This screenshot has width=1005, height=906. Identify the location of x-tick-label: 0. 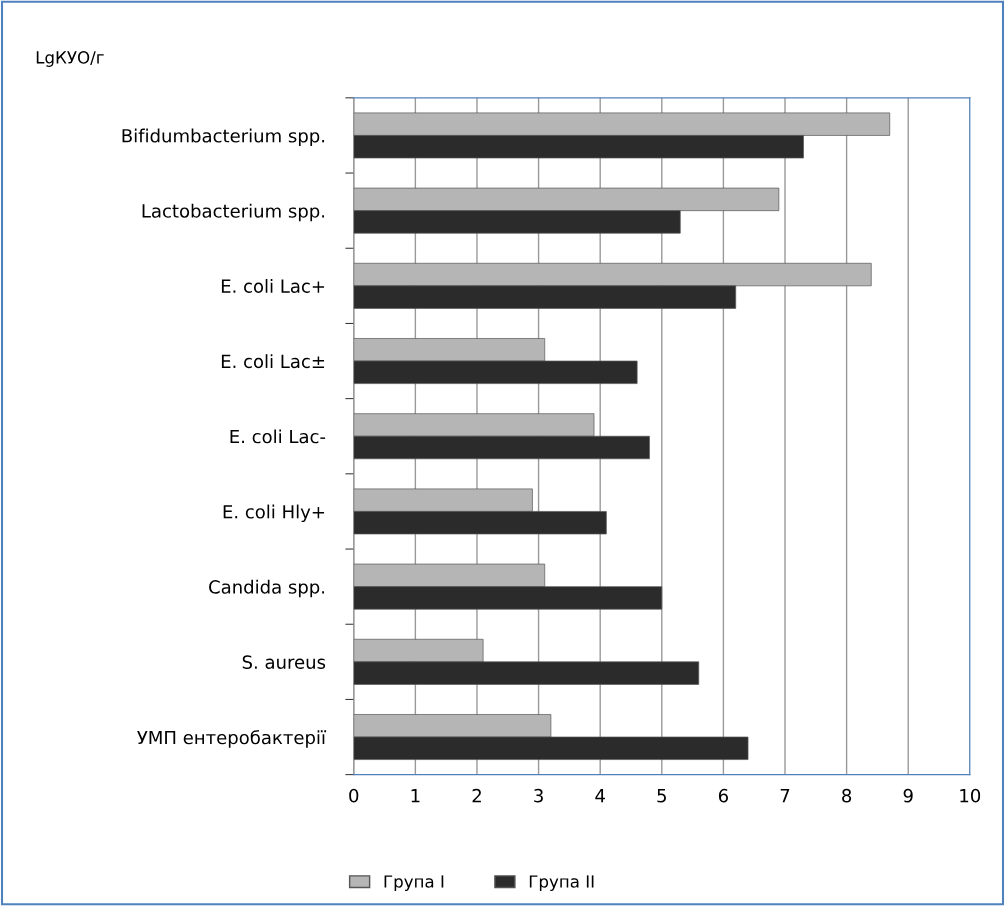
(354, 795).